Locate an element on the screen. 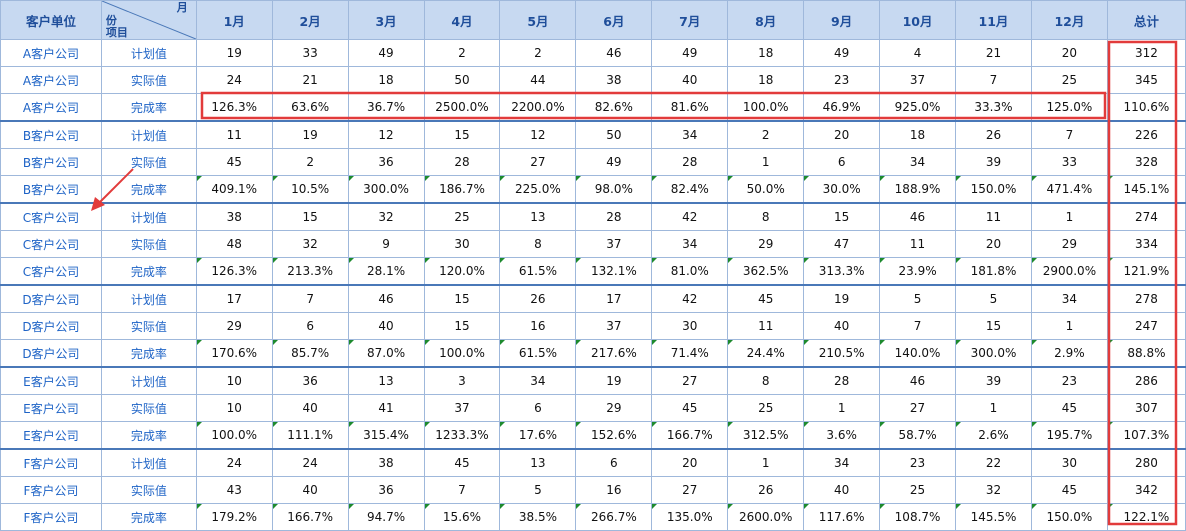  value-cell: 27 is located at coordinates (690, 380).